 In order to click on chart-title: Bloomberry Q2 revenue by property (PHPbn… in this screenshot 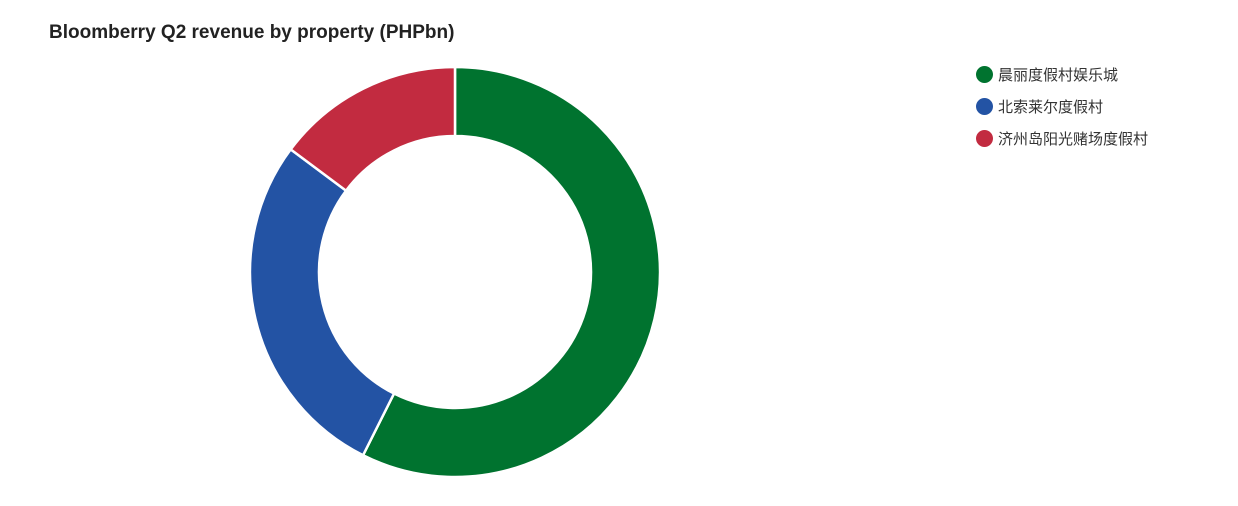, I will do `click(252, 32)`.